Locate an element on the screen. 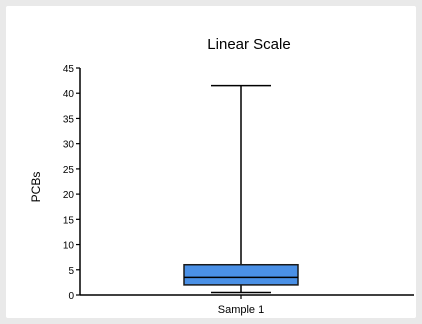 The width and height of the screenshot is (422, 324). y-tick-label: 5 is located at coordinates (71, 271).